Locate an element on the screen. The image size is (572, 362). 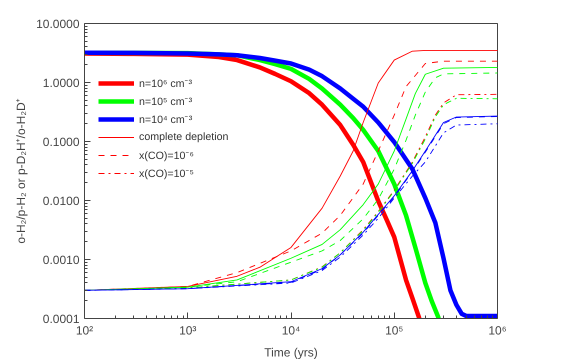
y-tick-label: 0.0001 is located at coordinates (61, 319).